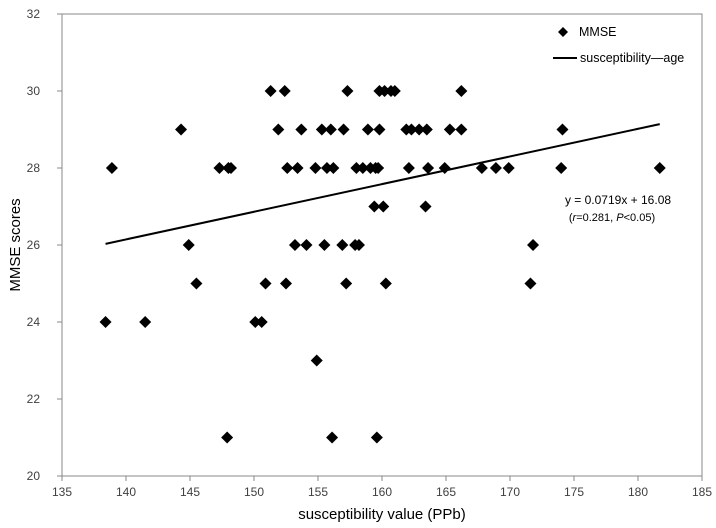 The image size is (716, 528). Describe the element at coordinates (254, 492) in the screenshot. I see `x-tick-label: 150` at that location.